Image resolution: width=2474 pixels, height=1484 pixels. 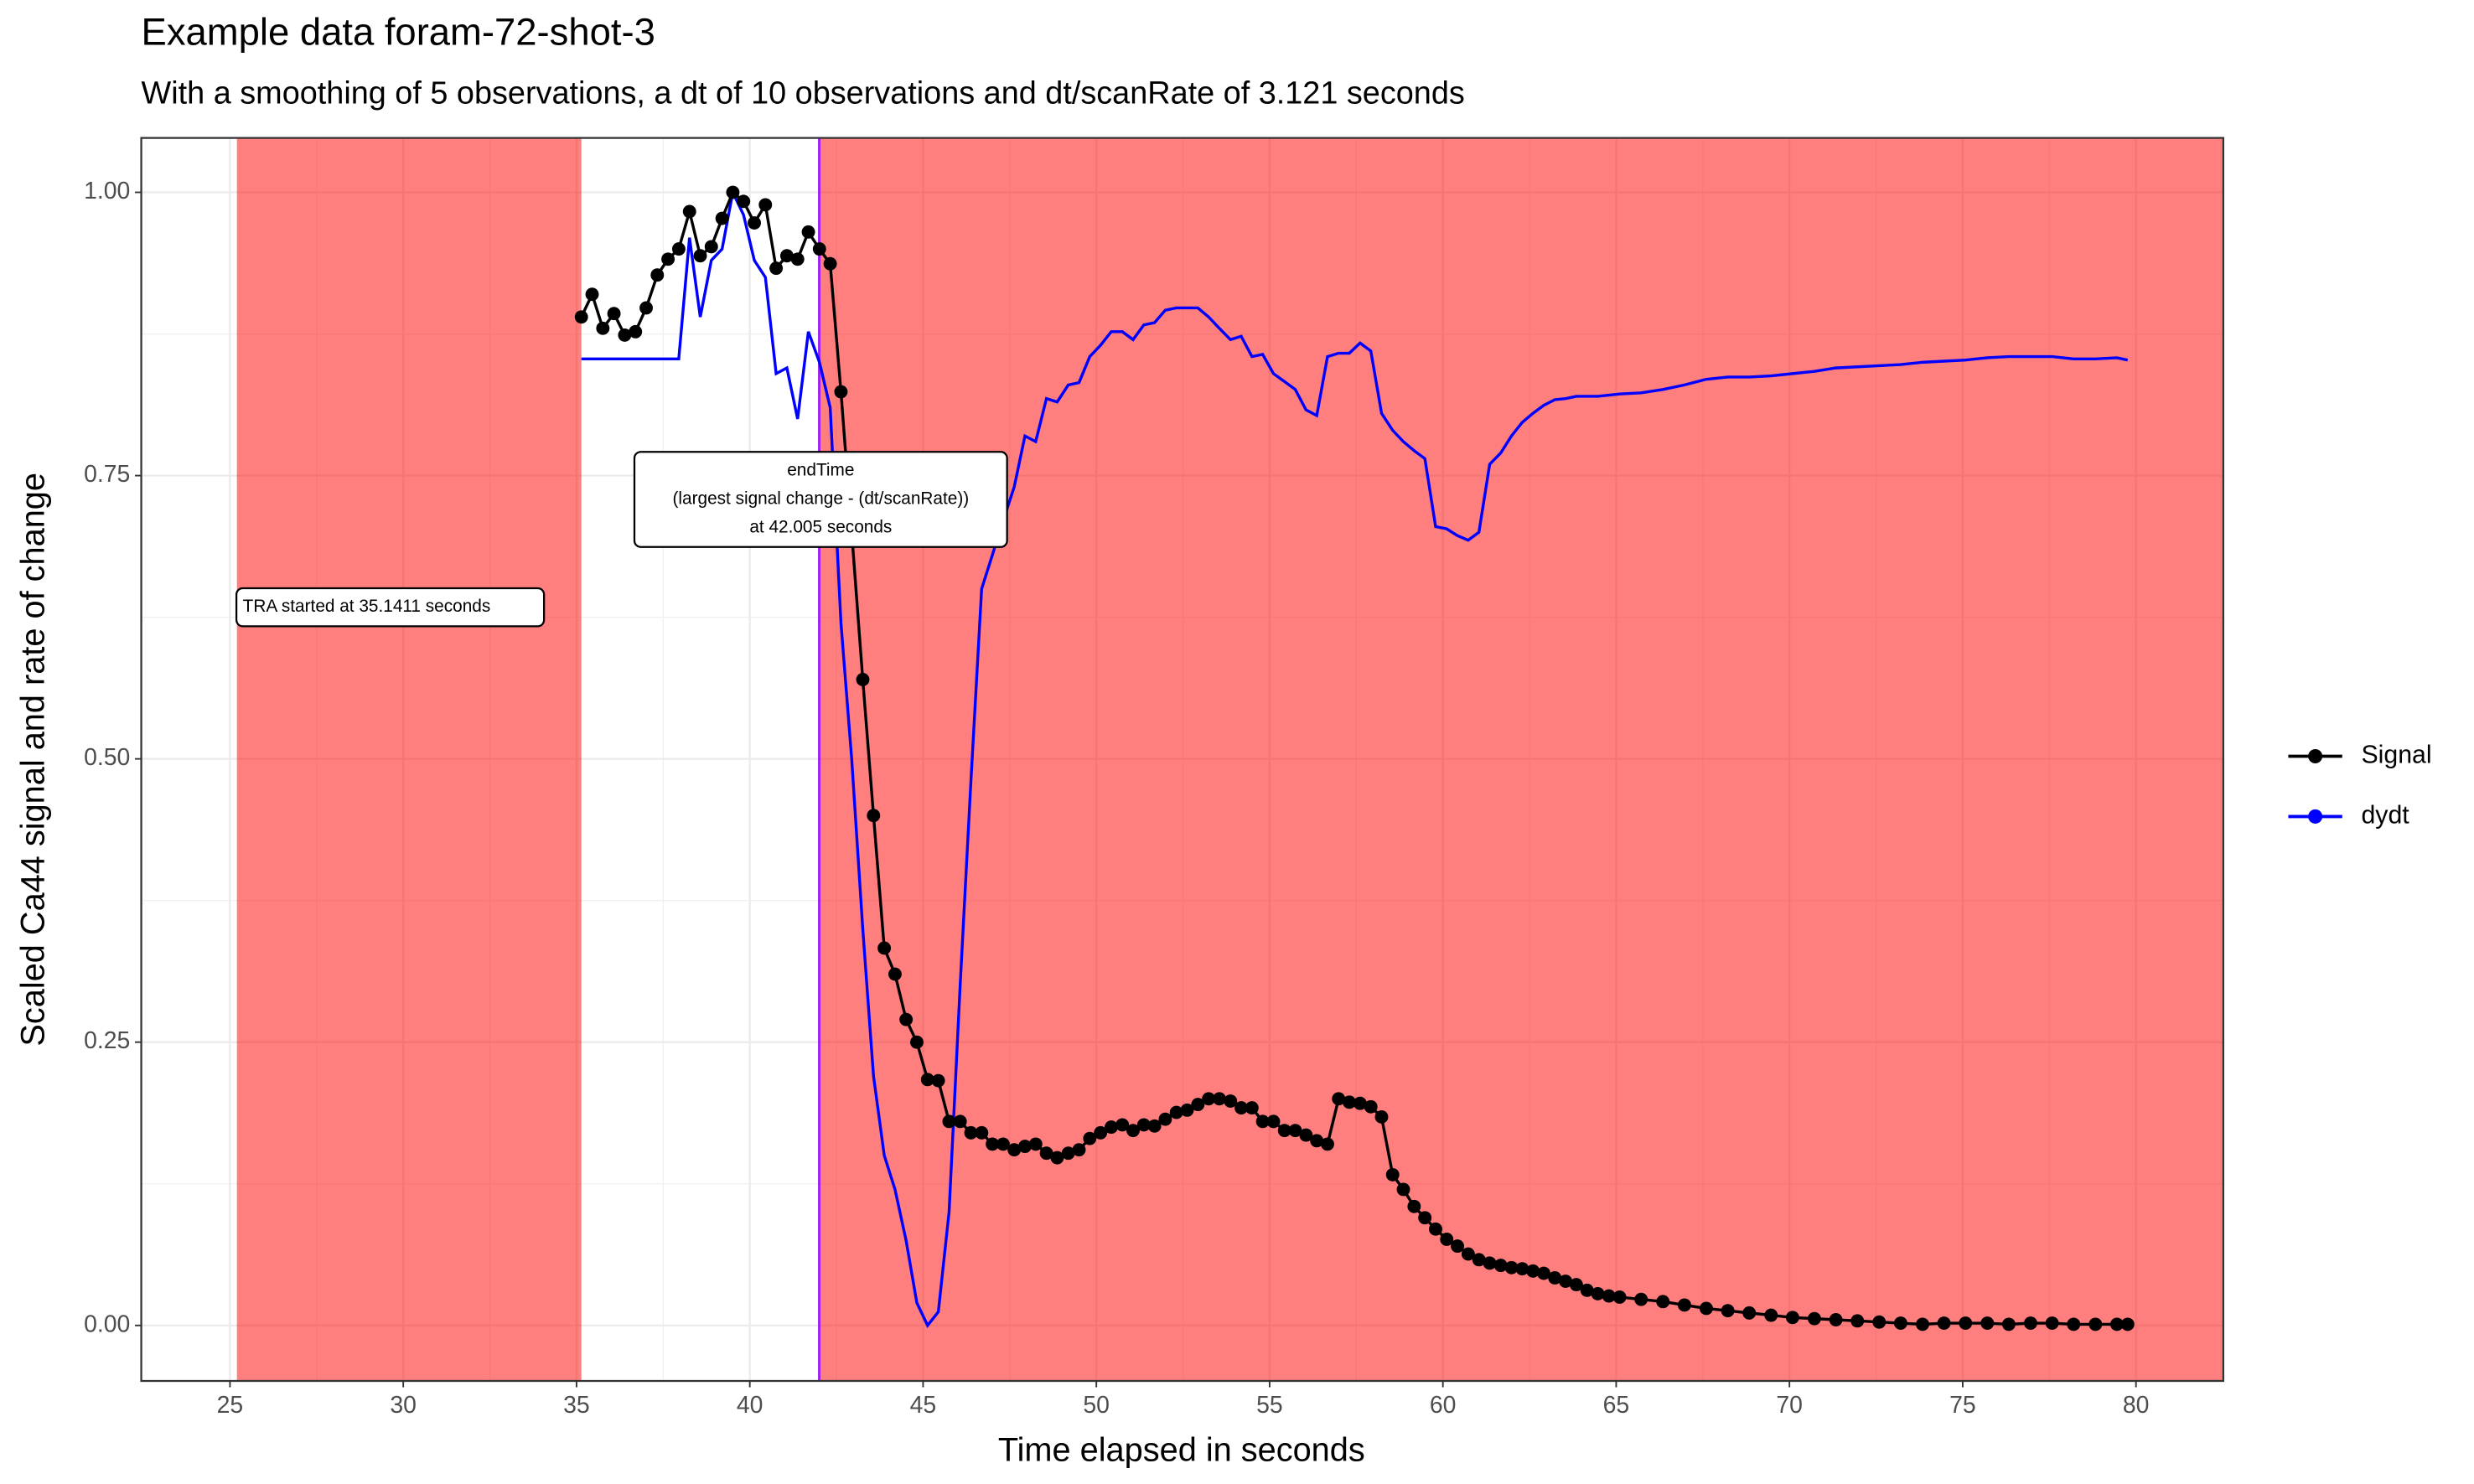 I want to click on x-tick-label: 55, so click(x=1269, y=1406).